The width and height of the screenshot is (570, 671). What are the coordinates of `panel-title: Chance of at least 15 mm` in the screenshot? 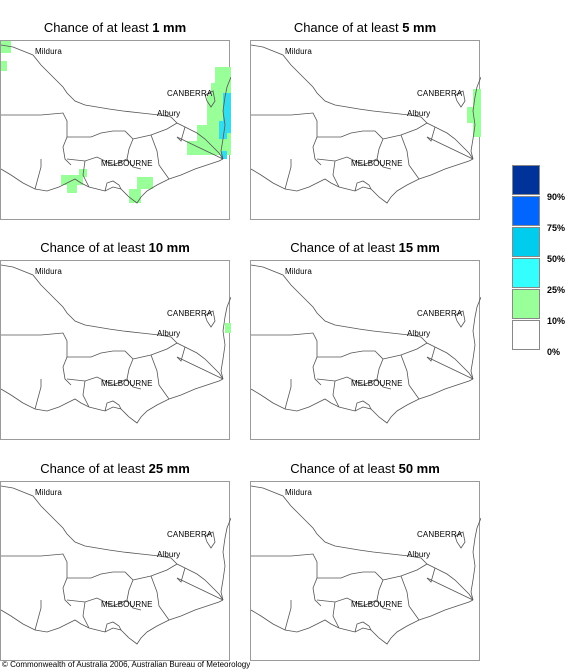 It's located at (365, 247).